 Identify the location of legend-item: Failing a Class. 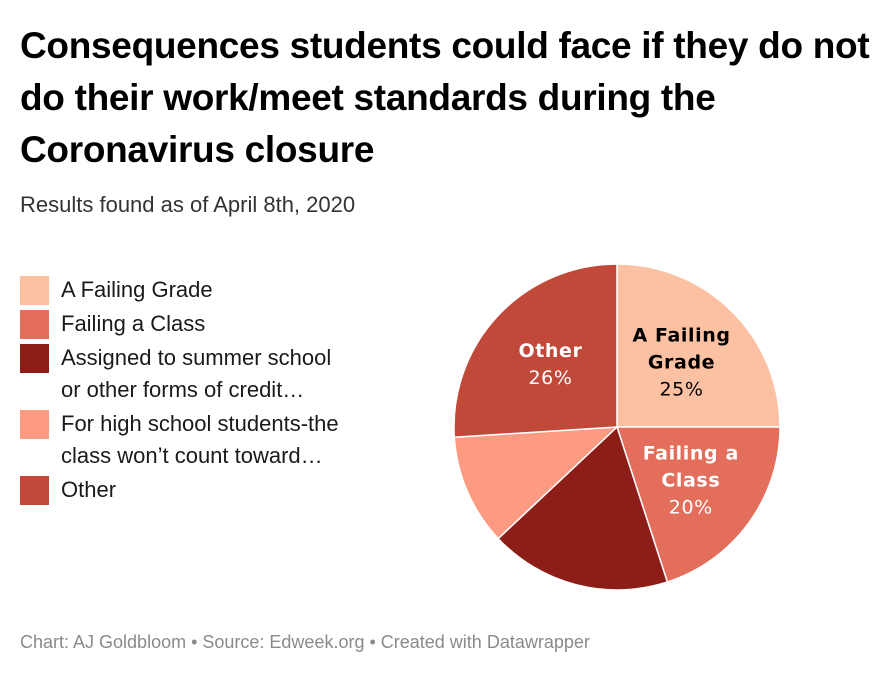
(185, 324).